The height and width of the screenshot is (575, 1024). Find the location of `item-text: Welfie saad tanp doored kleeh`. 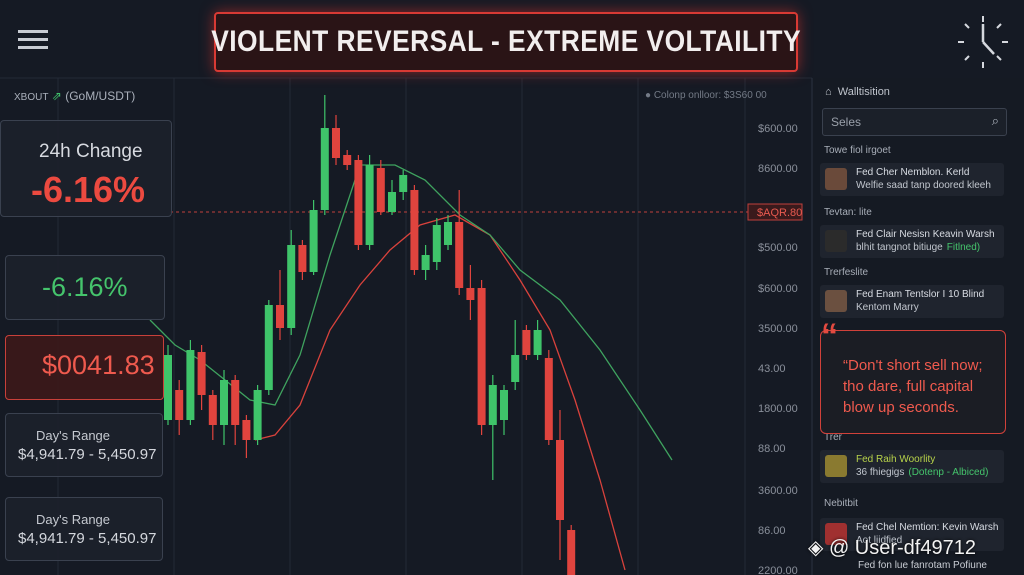

item-text: Welfie saad tanp doored kleeh is located at coordinates (923, 185).